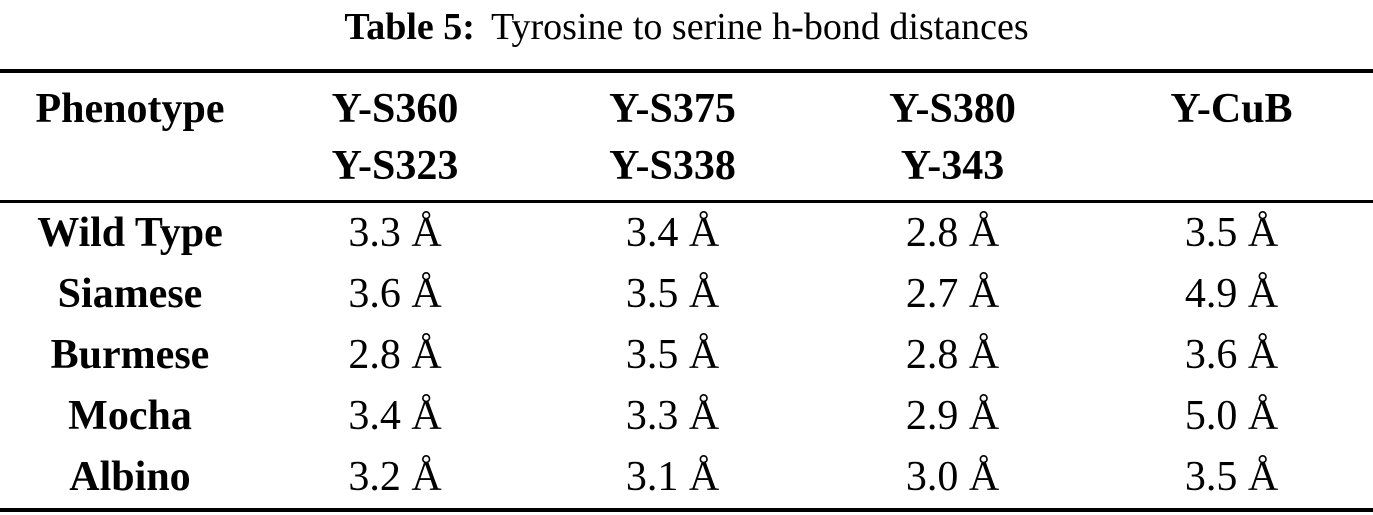  What do you see at coordinates (952, 137) in the screenshot?
I see `column-header-ys380: Y-S380 Y-343` at bounding box center [952, 137].